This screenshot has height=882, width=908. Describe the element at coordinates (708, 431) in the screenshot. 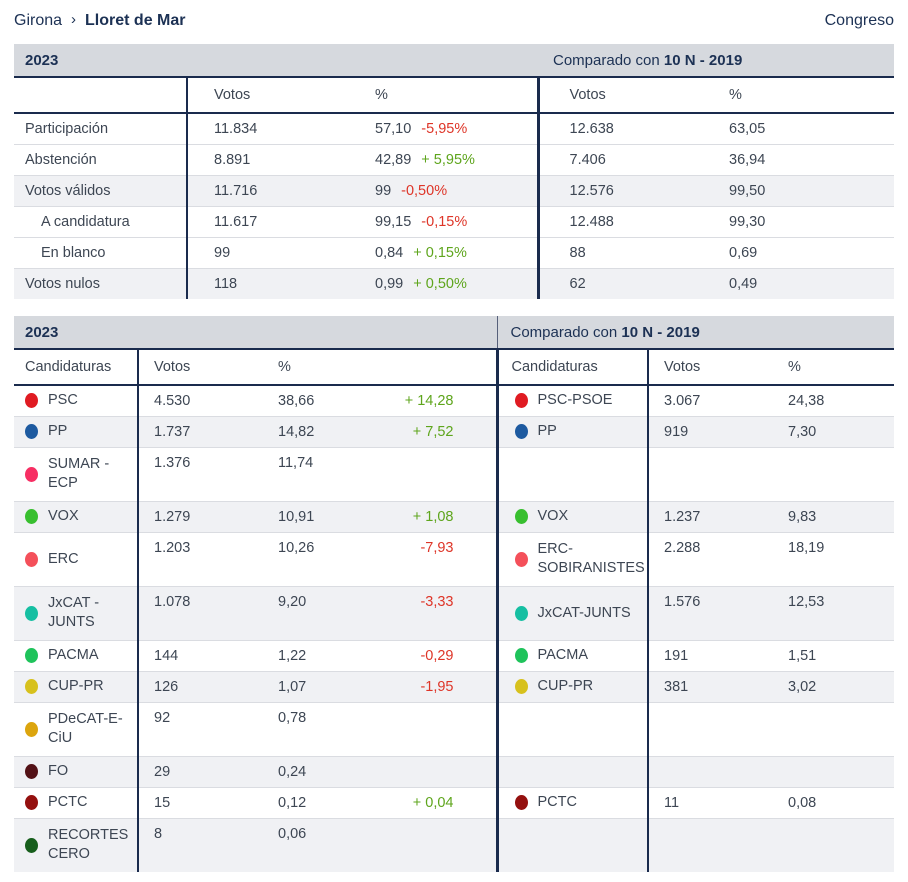

I see `party-cmp-votes-value: 919` at that location.